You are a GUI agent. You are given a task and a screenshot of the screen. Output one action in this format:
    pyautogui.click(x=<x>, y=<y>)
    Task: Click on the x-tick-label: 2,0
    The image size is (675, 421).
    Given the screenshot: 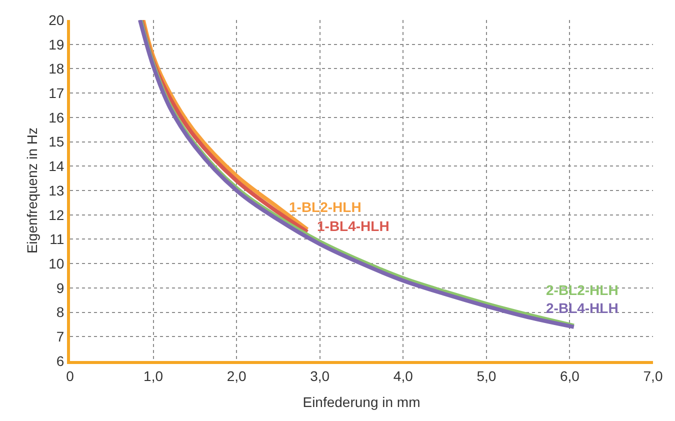 What is the action you would take?
    pyautogui.click(x=236, y=376)
    